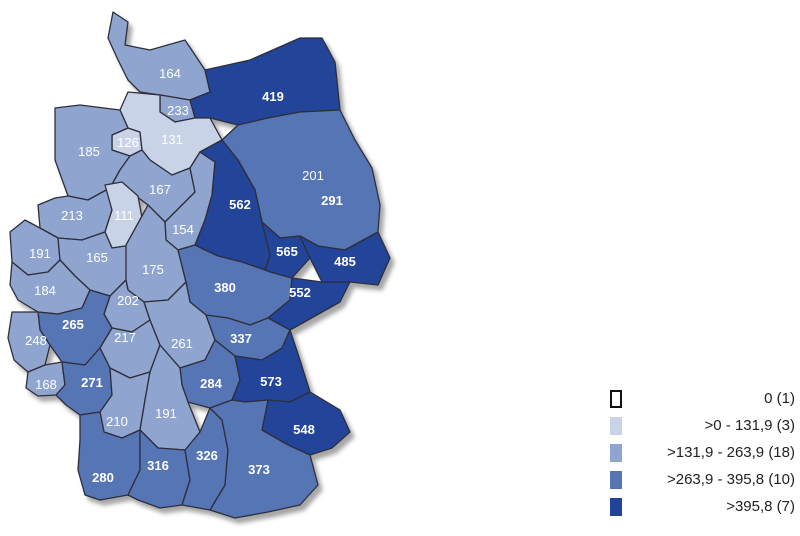 This screenshot has width=800, height=536. What do you see at coordinates (103, 477) in the screenshot?
I see `region-value-freiburg: 280` at bounding box center [103, 477].